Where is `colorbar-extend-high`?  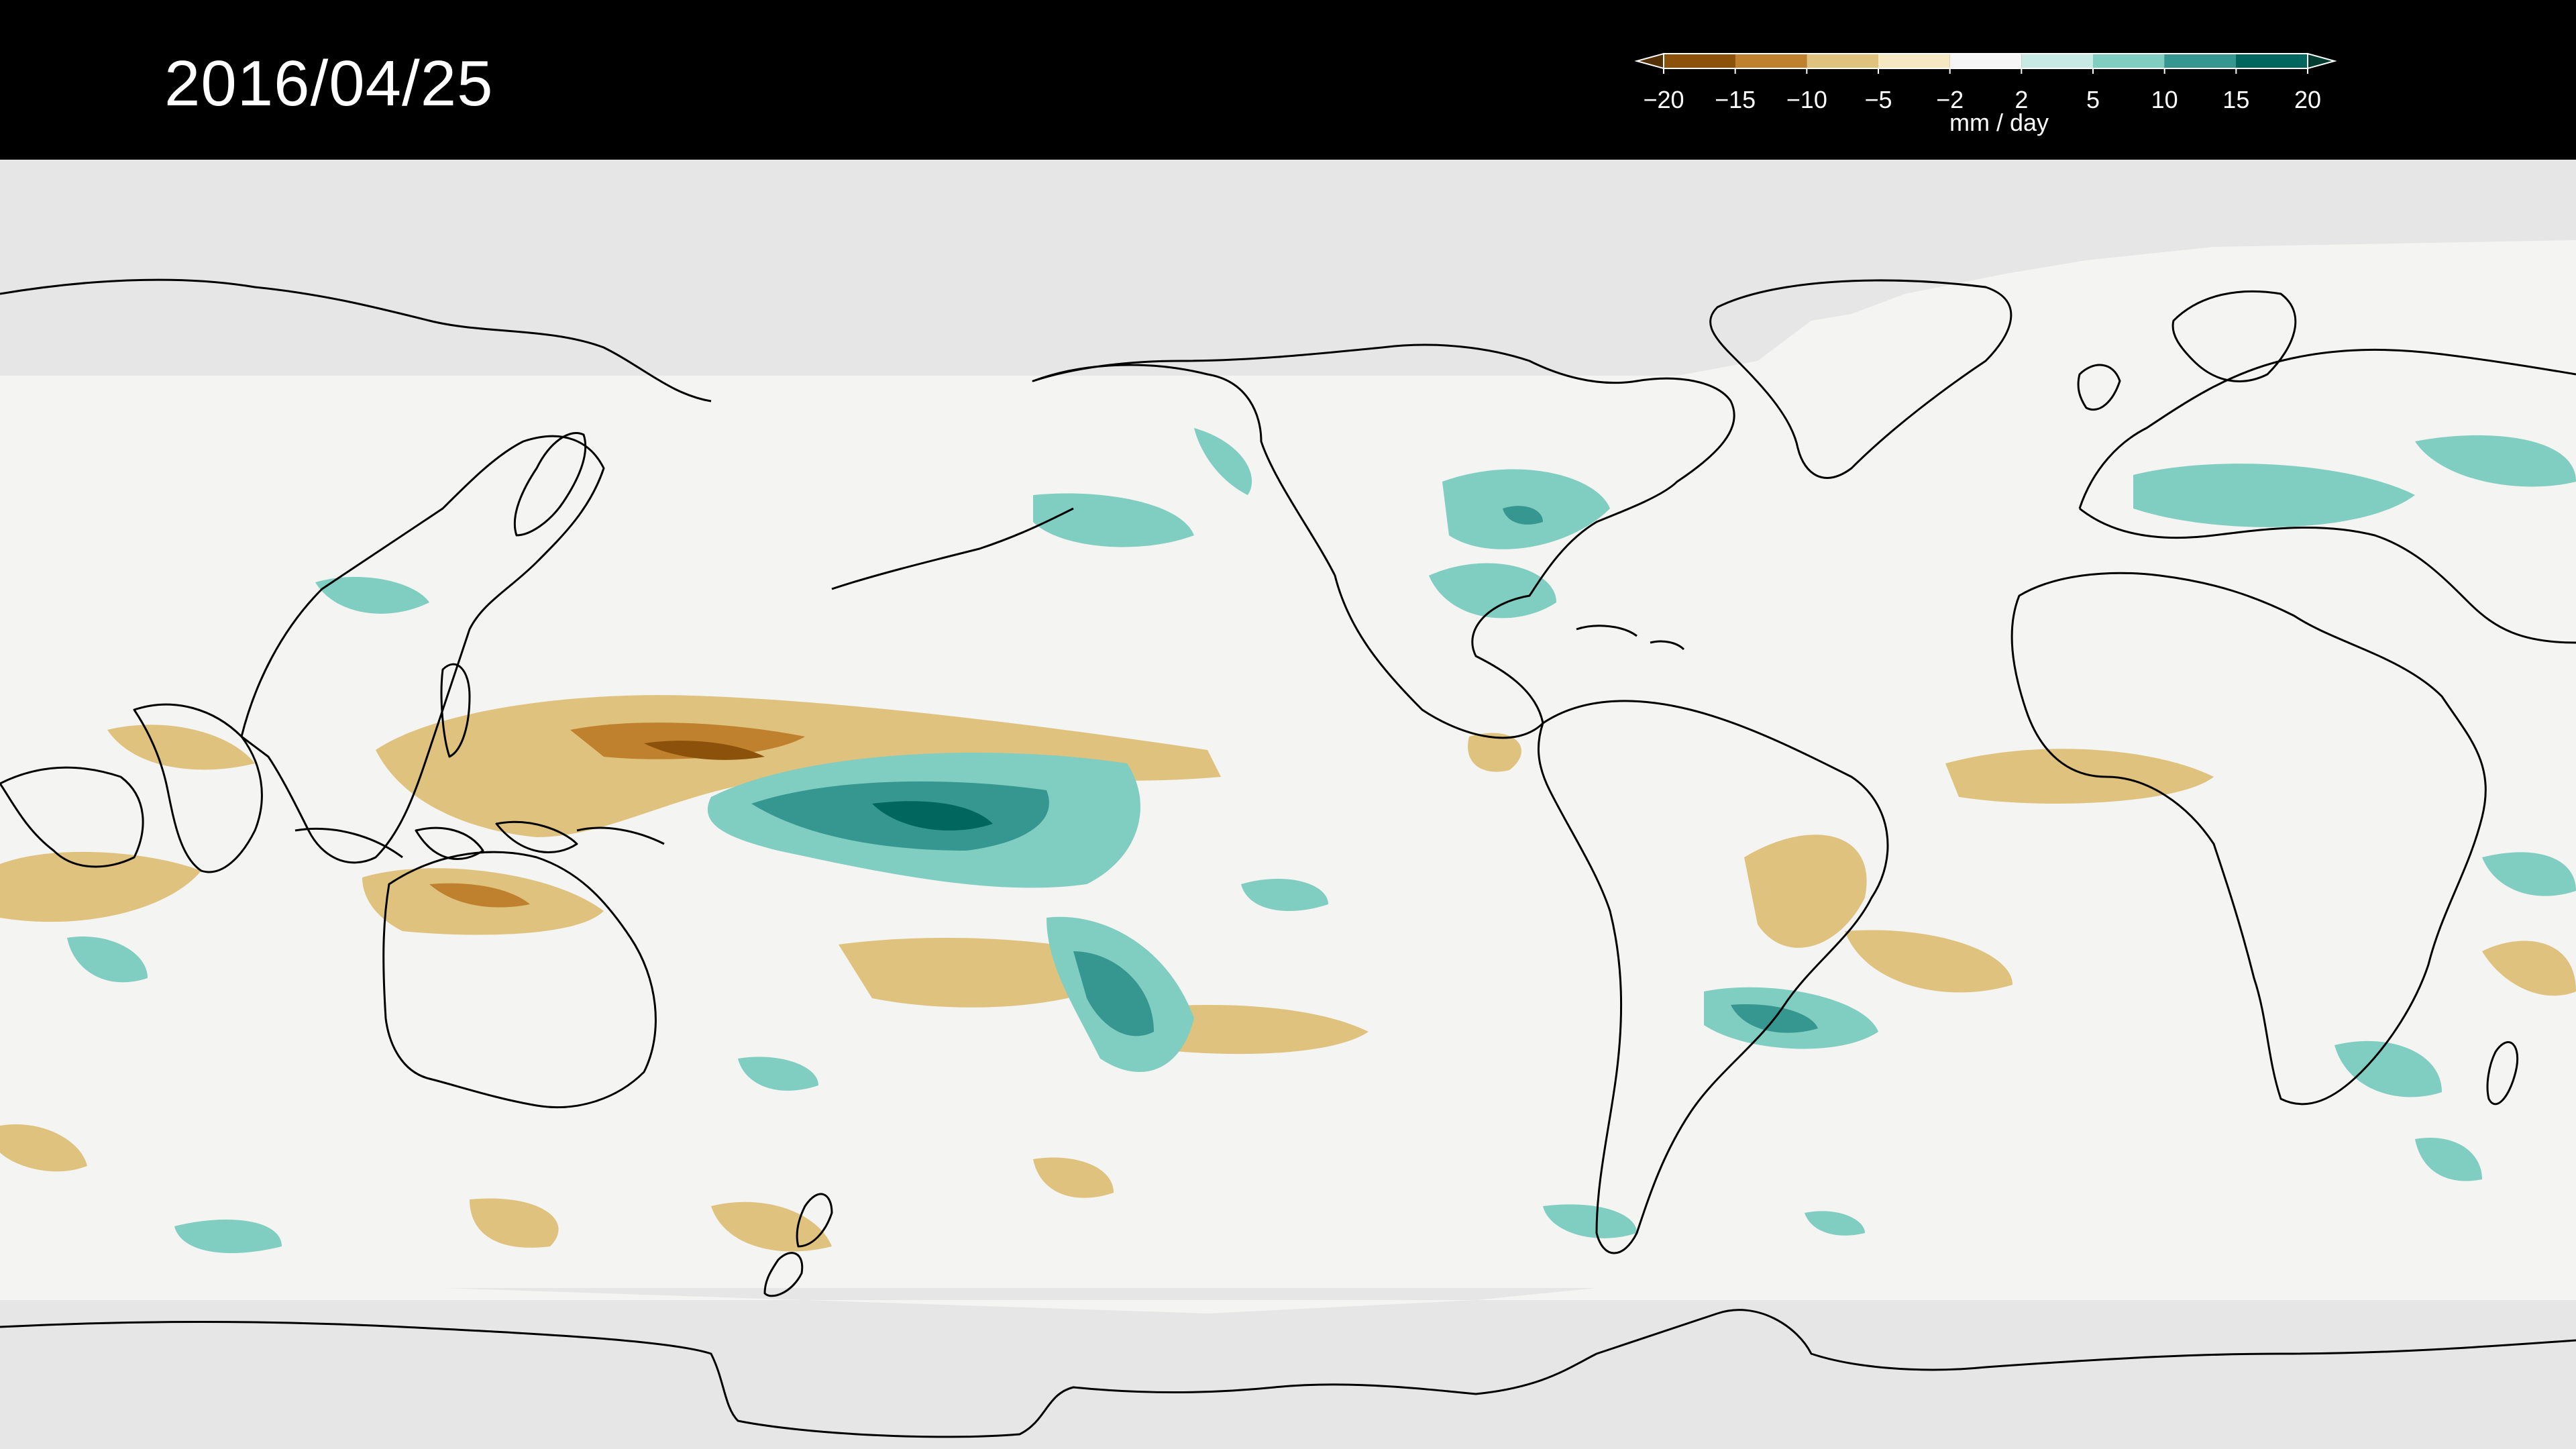 colorbar-extend-high is located at coordinates (2322, 61).